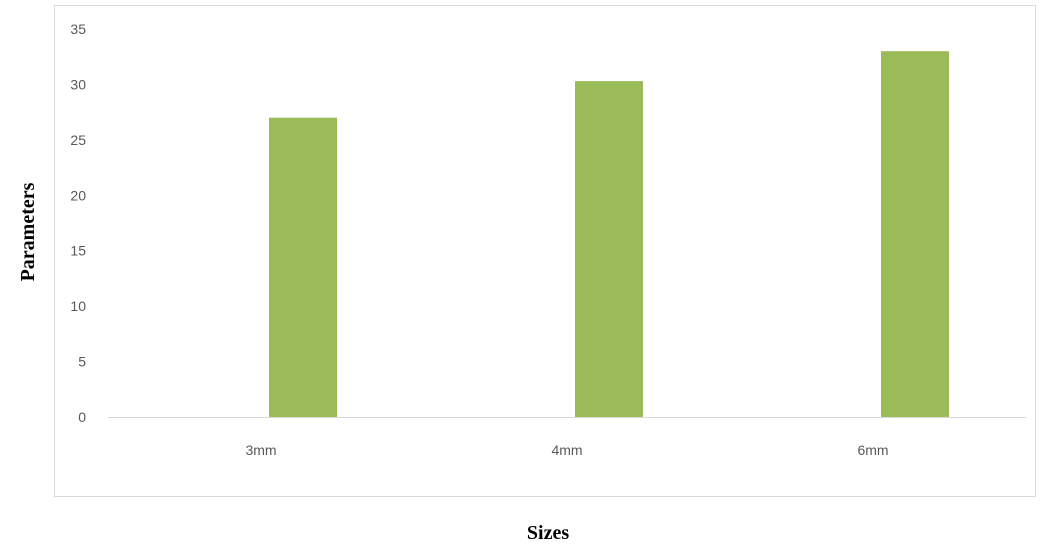  I want to click on y-tick-label: 20, so click(78, 195).